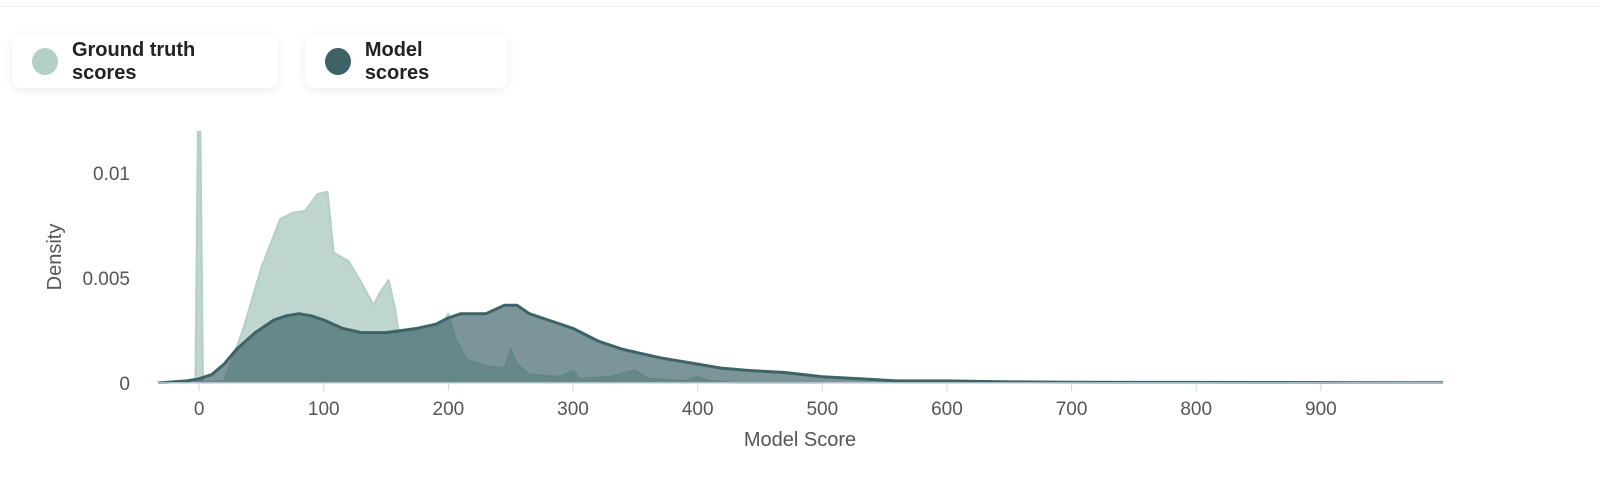  I want to click on y-tick-label: 0, so click(124, 384).